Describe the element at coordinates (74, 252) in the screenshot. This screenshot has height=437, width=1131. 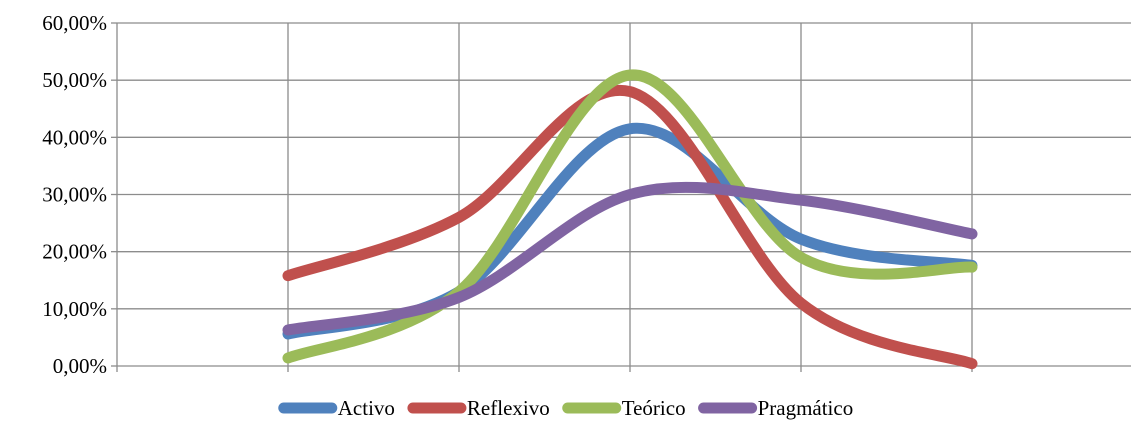
I see `y-tick-label: 20,00%` at that location.